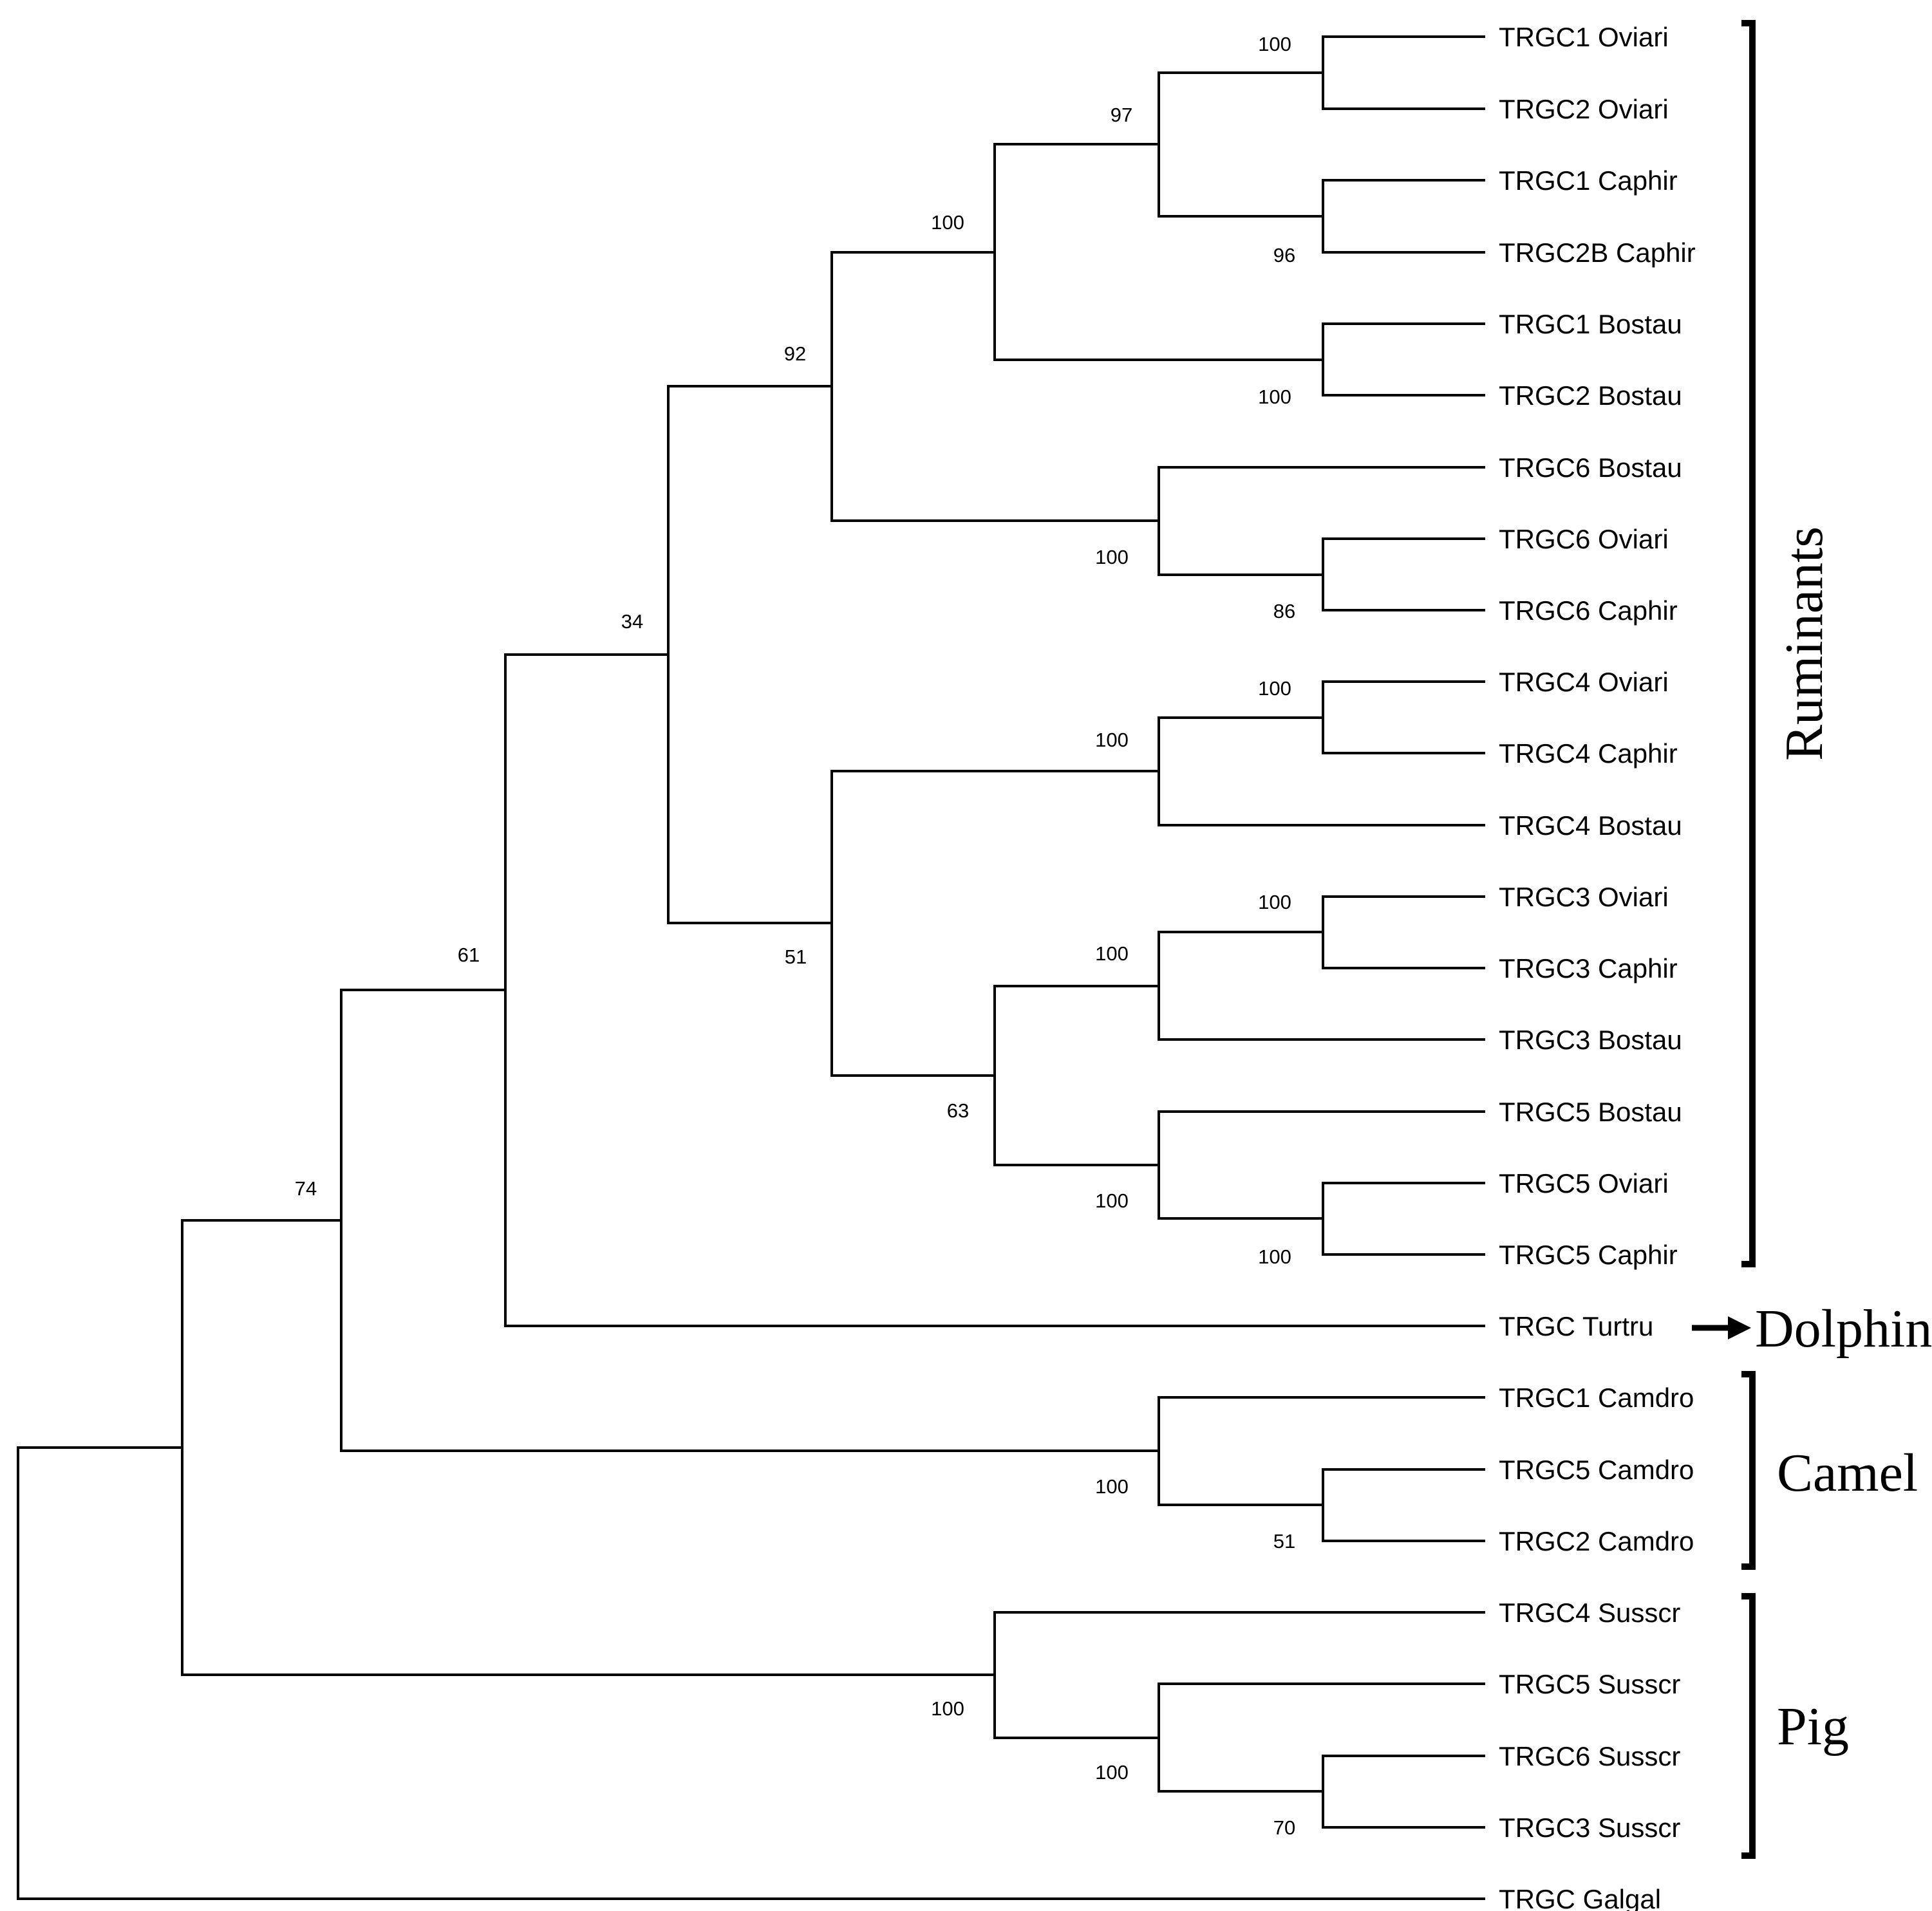 The width and height of the screenshot is (1932, 1911). Describe the element at coordinates (1588, 968) in the screenshot. I see `leaf-label: TRGC3 Caphir` at that location.